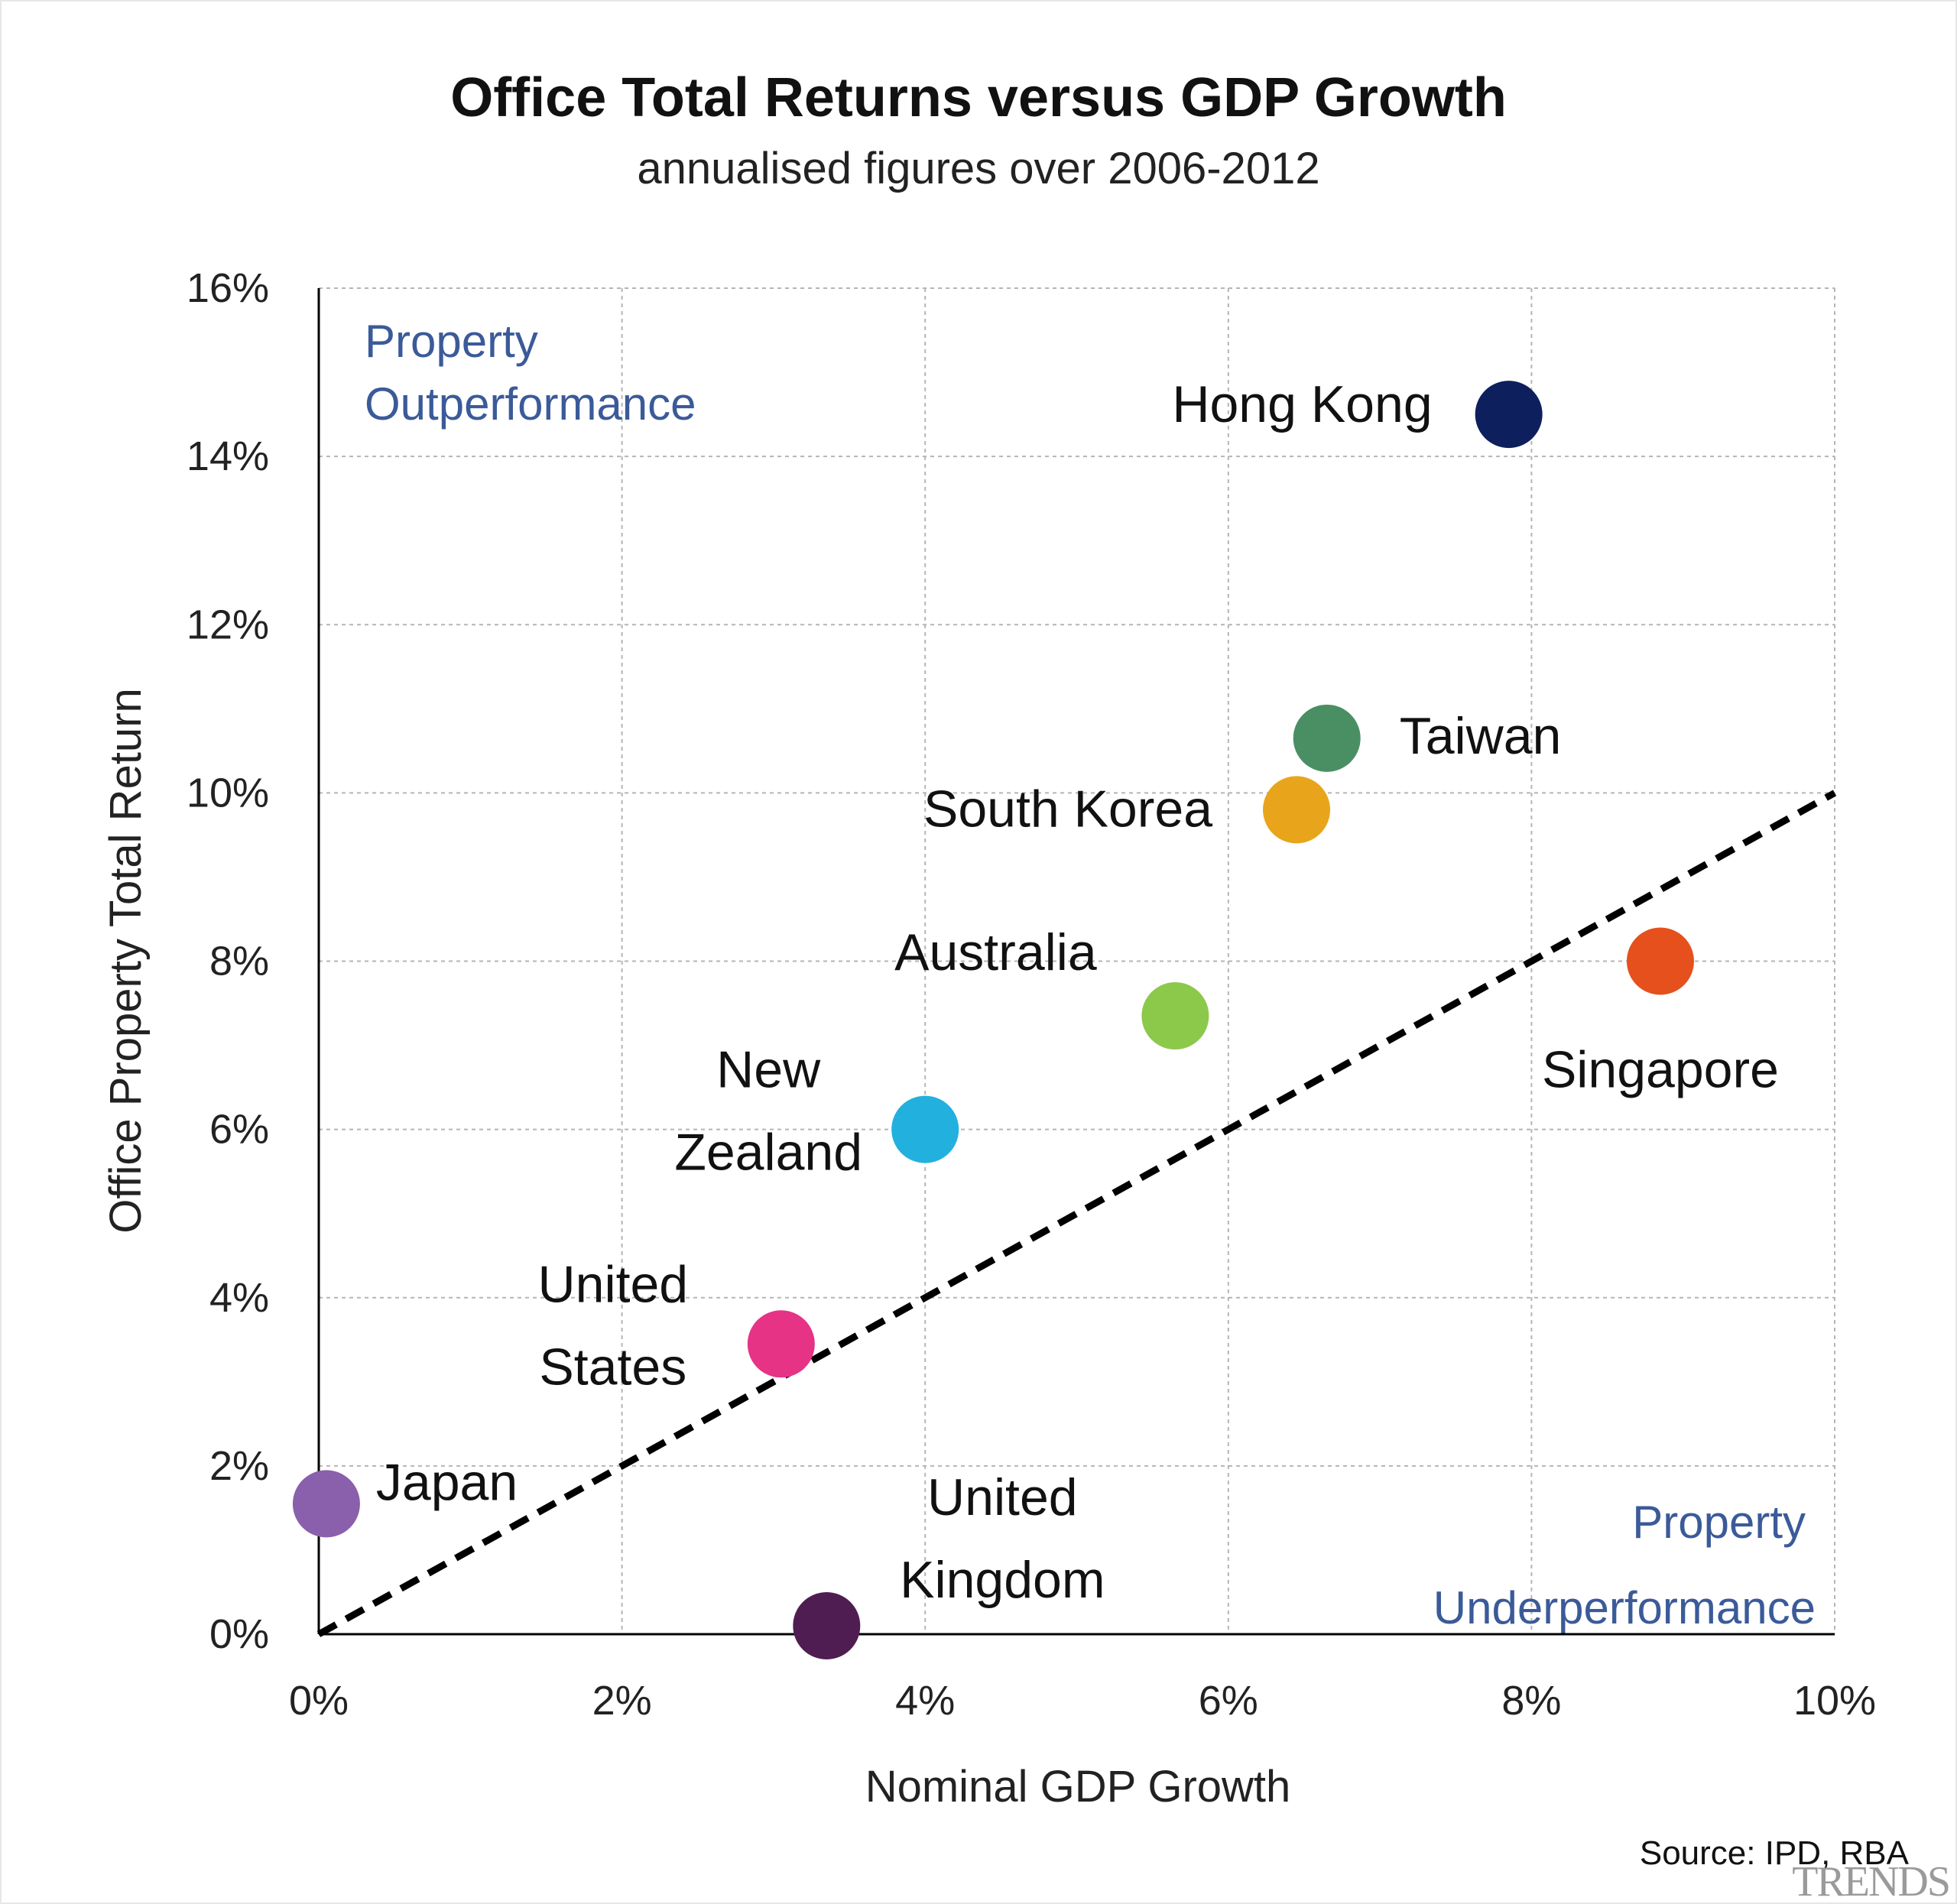 The image size is (1957, 1904). What do you see at coordinates (827, 1625) in the screenshot?
I see `point-united-kingdom` at bounding box center [827, 1625].